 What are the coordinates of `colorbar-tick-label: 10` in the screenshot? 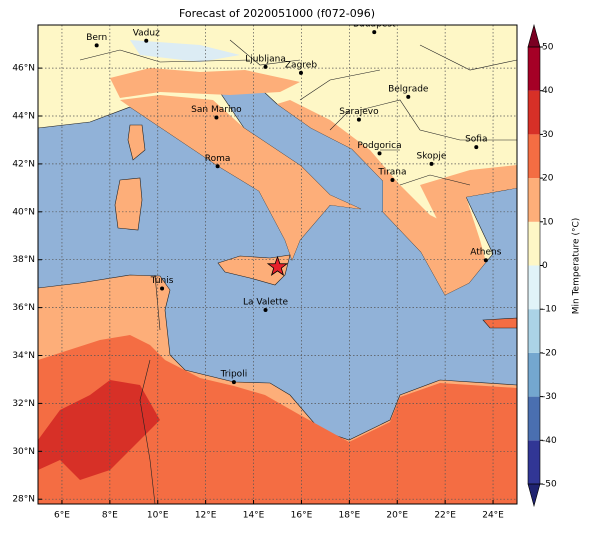 It's located at (548, 222).